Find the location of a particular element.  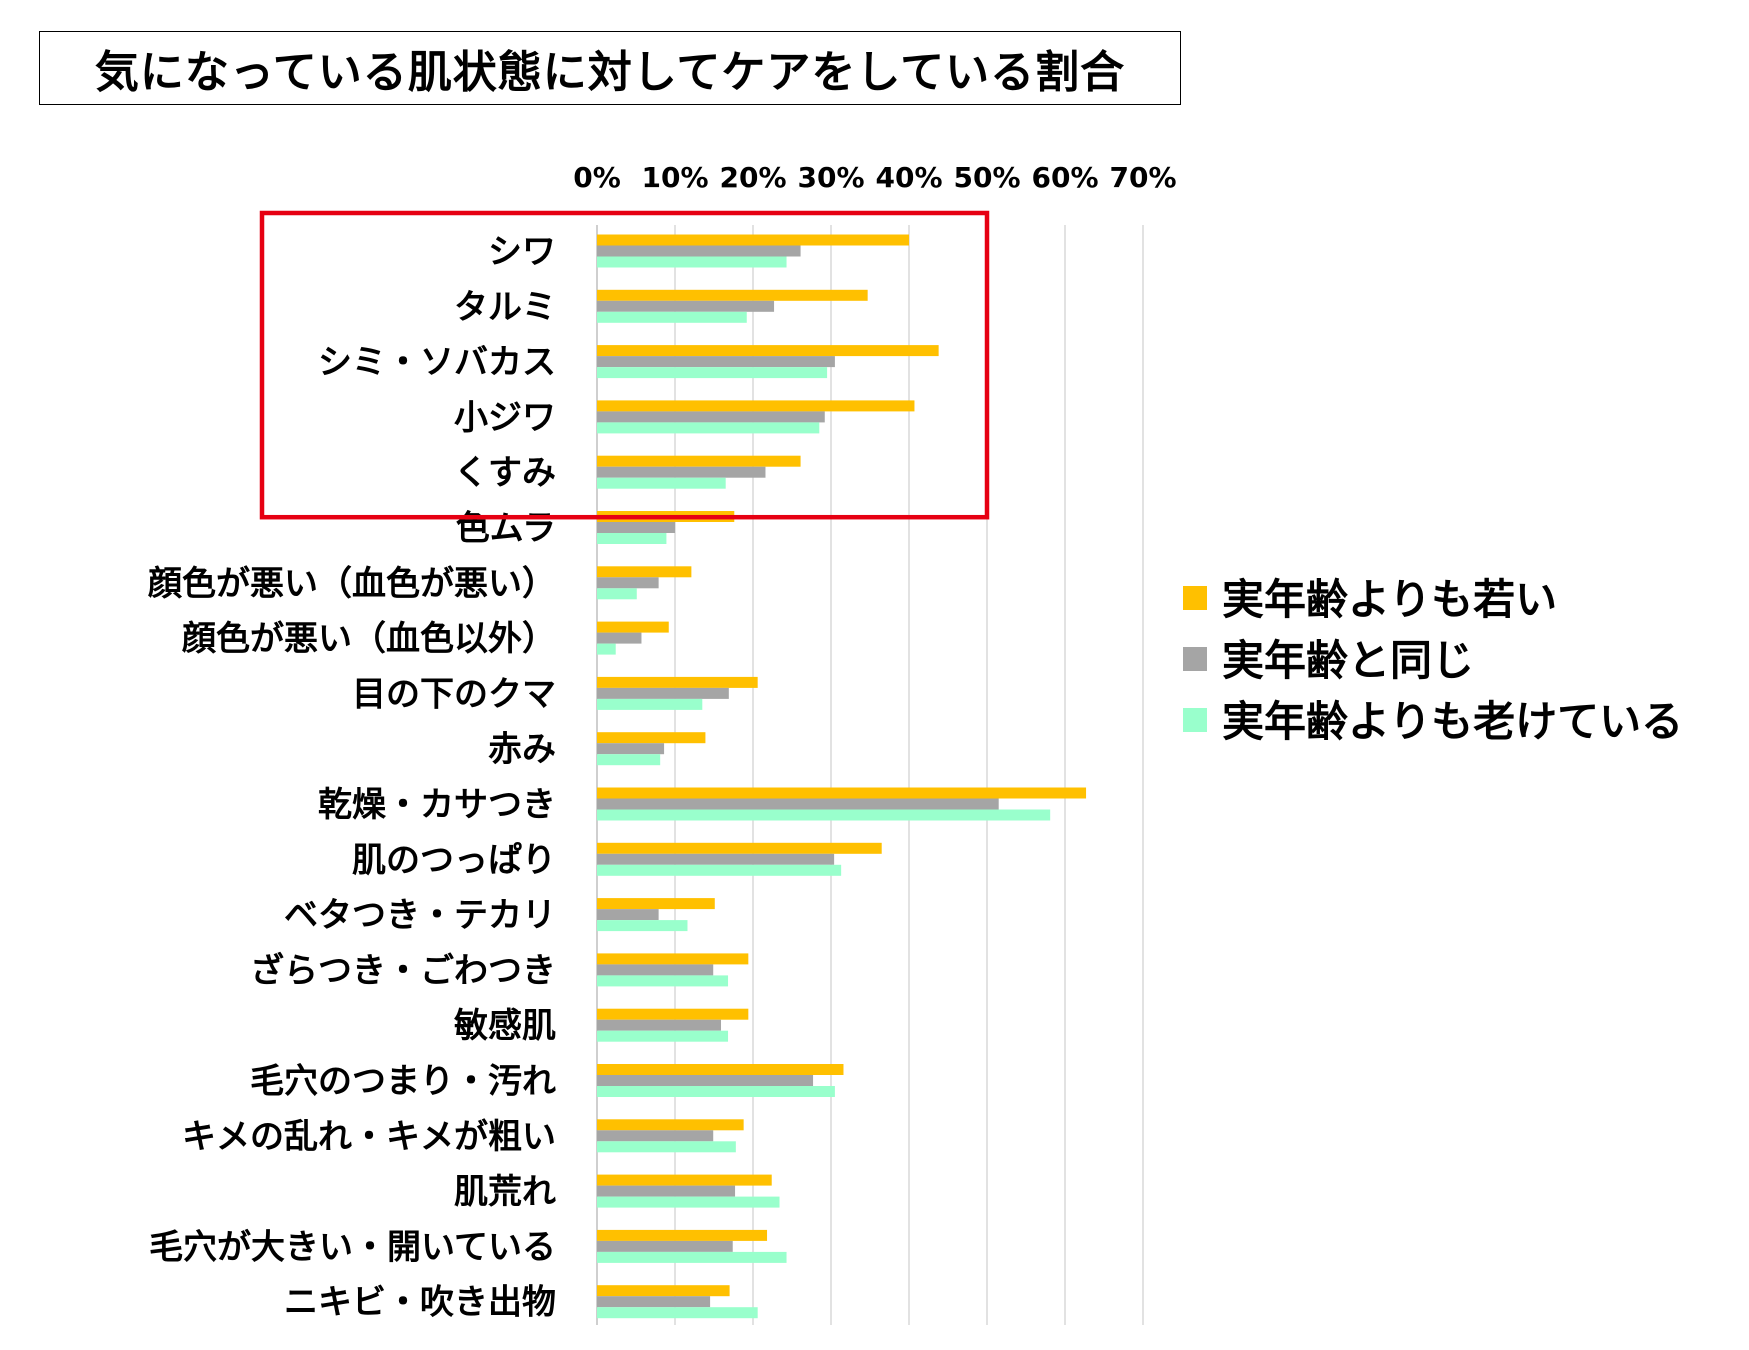

legend-label: 実年齢よりも老けている is located at coordinates (1452, 721).